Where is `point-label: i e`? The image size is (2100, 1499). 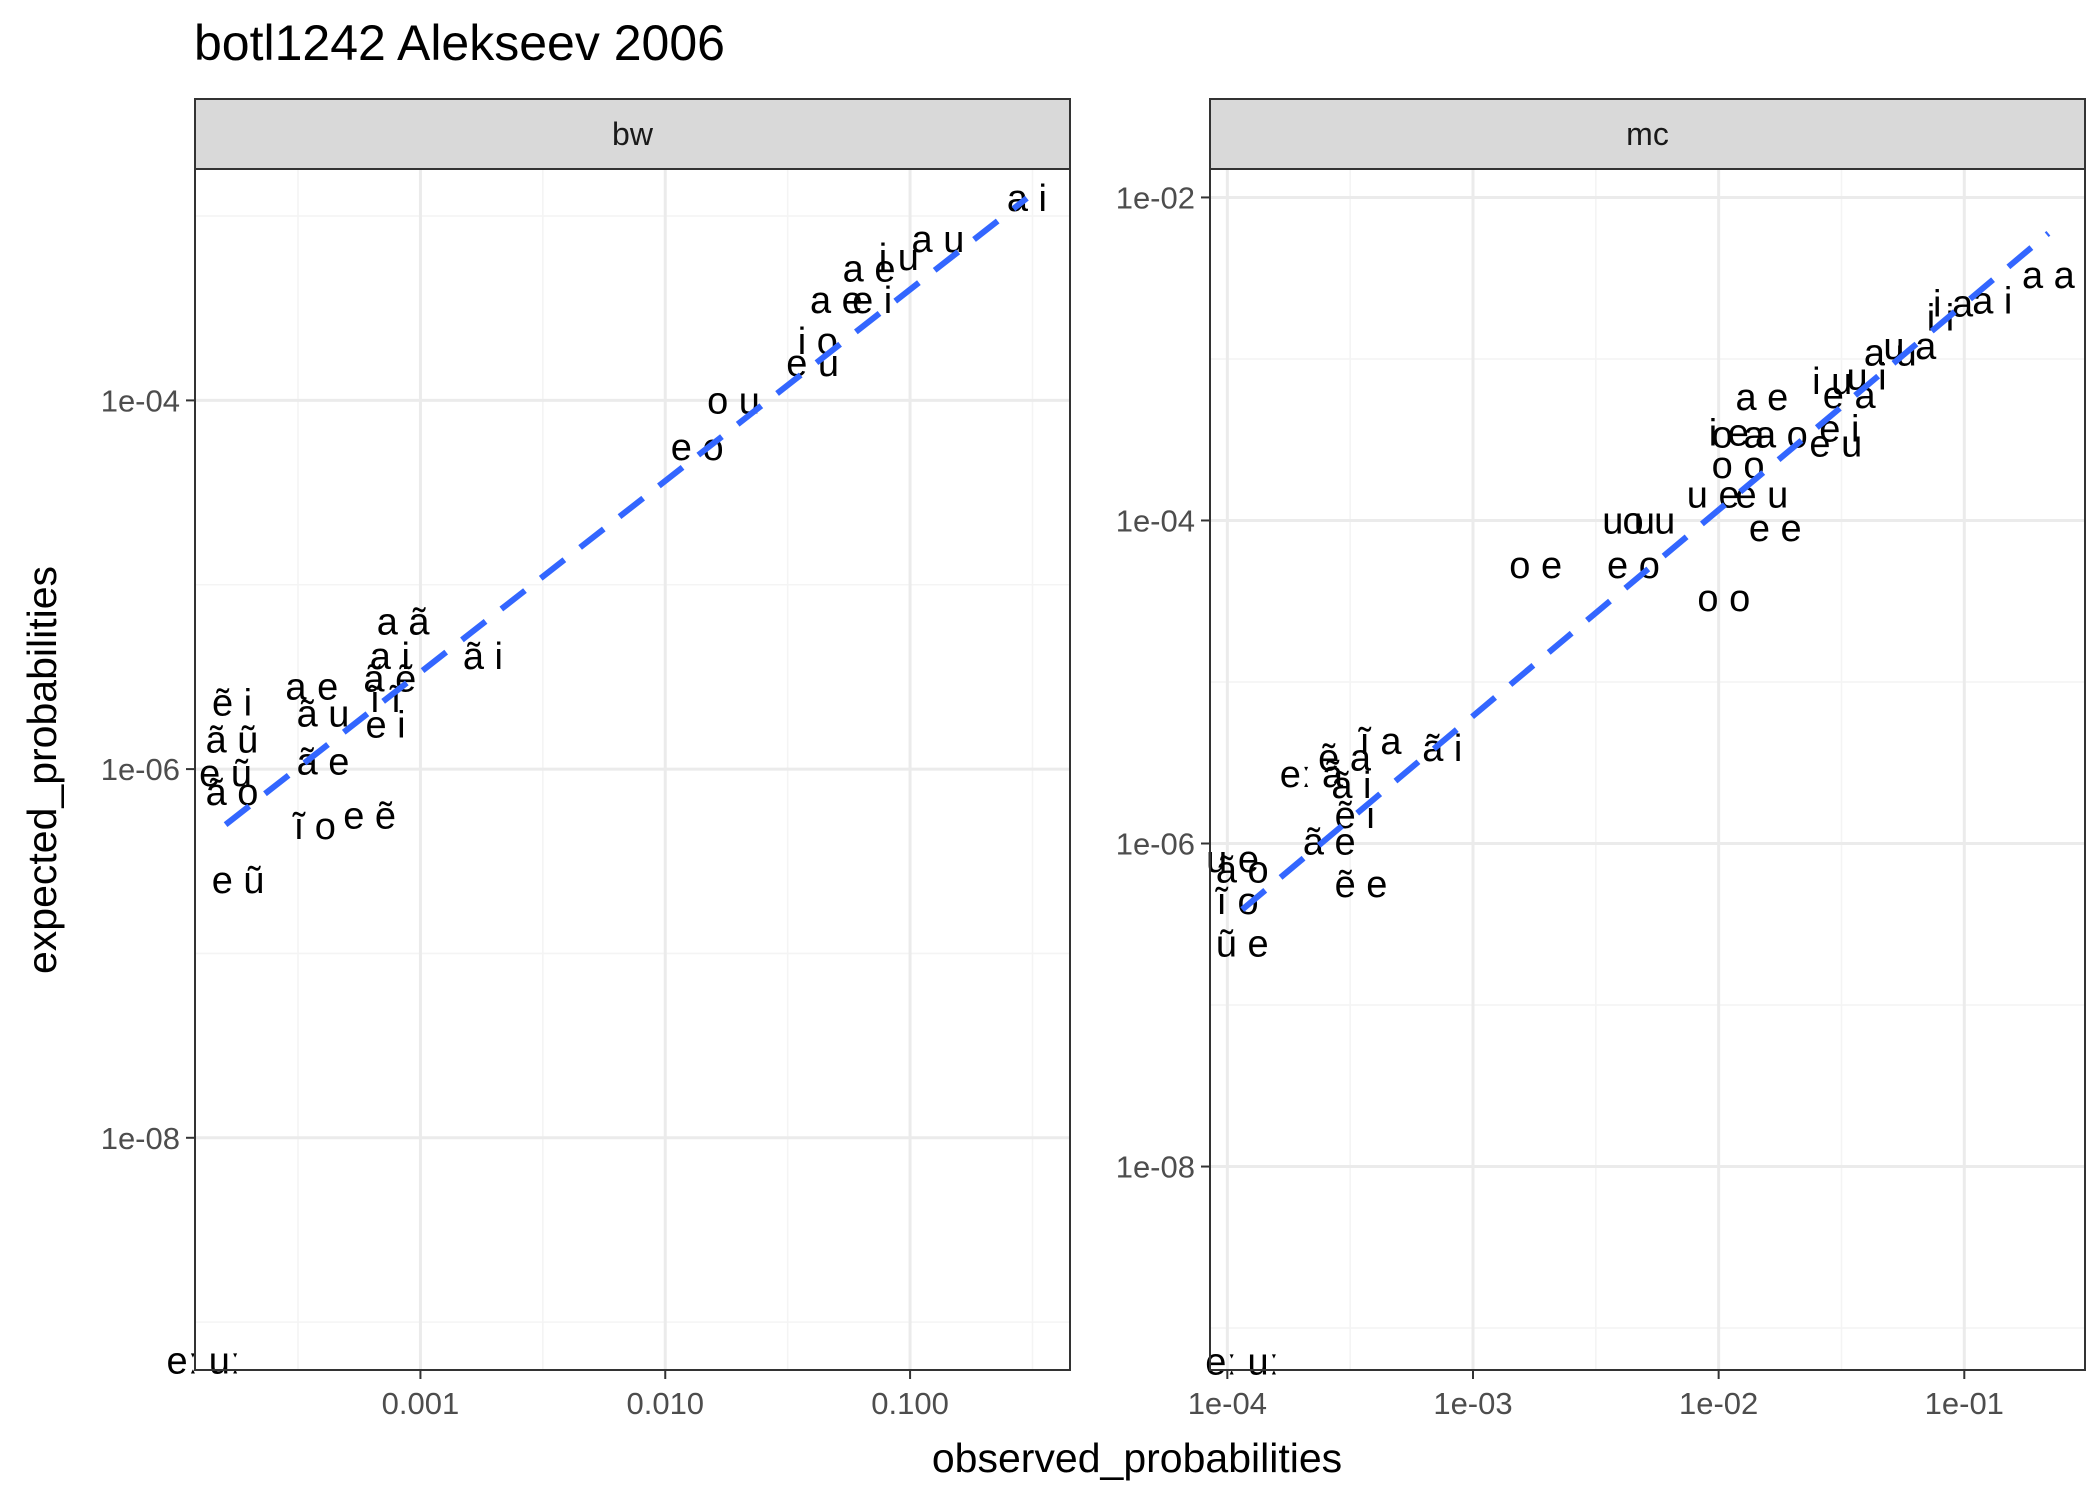 point-label: i e is located at coordinates (1729, 434).